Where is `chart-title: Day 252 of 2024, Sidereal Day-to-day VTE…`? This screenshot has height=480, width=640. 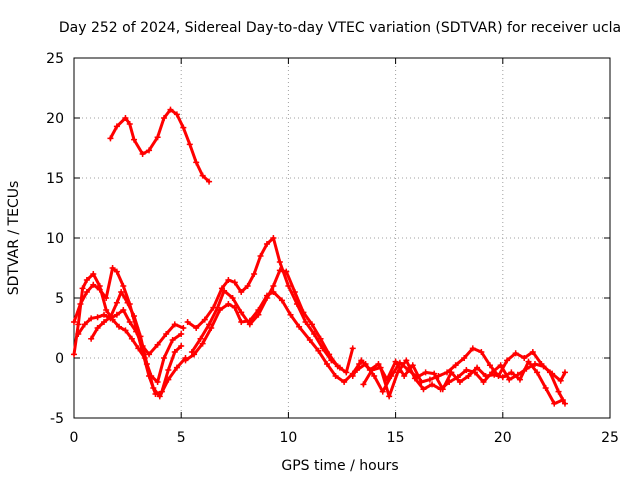
chart-title: Day 252 of 2024, Sidereal Day-to-day VTE… is located at coordinates (340, 28).